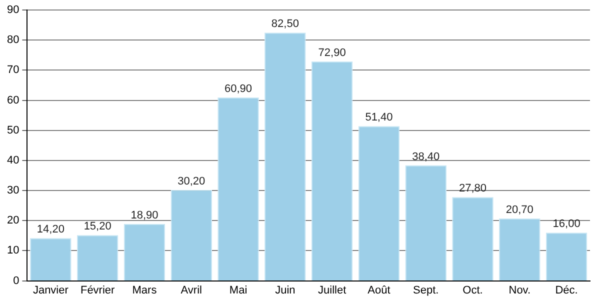 This screenshot has height=300, width=600. What do you see at coordinates (238, 89) in the screenshot?
I see `data-label: 60,90` at bounding box center [238, 89].